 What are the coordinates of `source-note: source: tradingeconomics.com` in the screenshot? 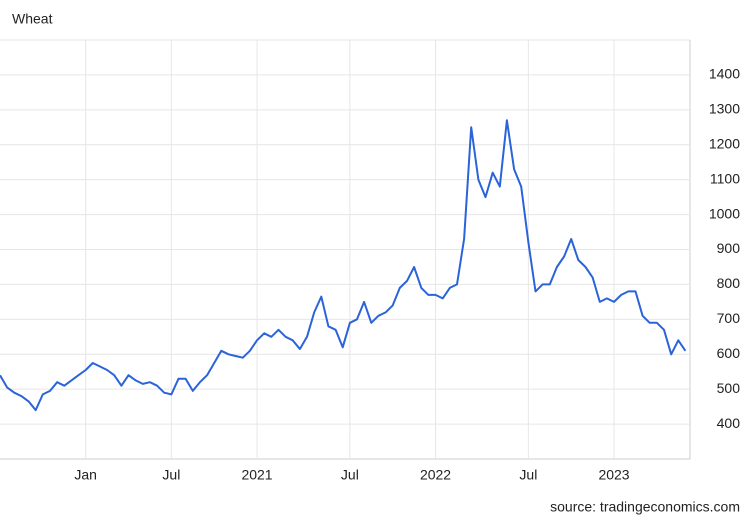 It's located at (645, 507).